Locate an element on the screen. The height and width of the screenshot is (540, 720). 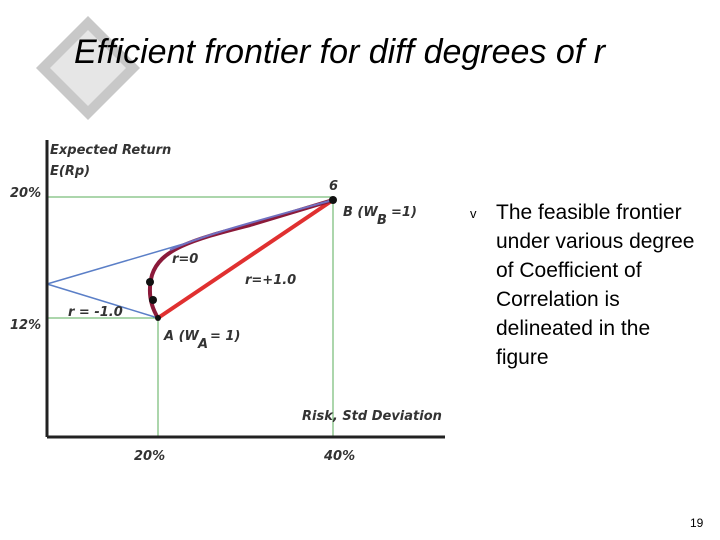
curve-label: r=0 is located at coordinates (185, 259).